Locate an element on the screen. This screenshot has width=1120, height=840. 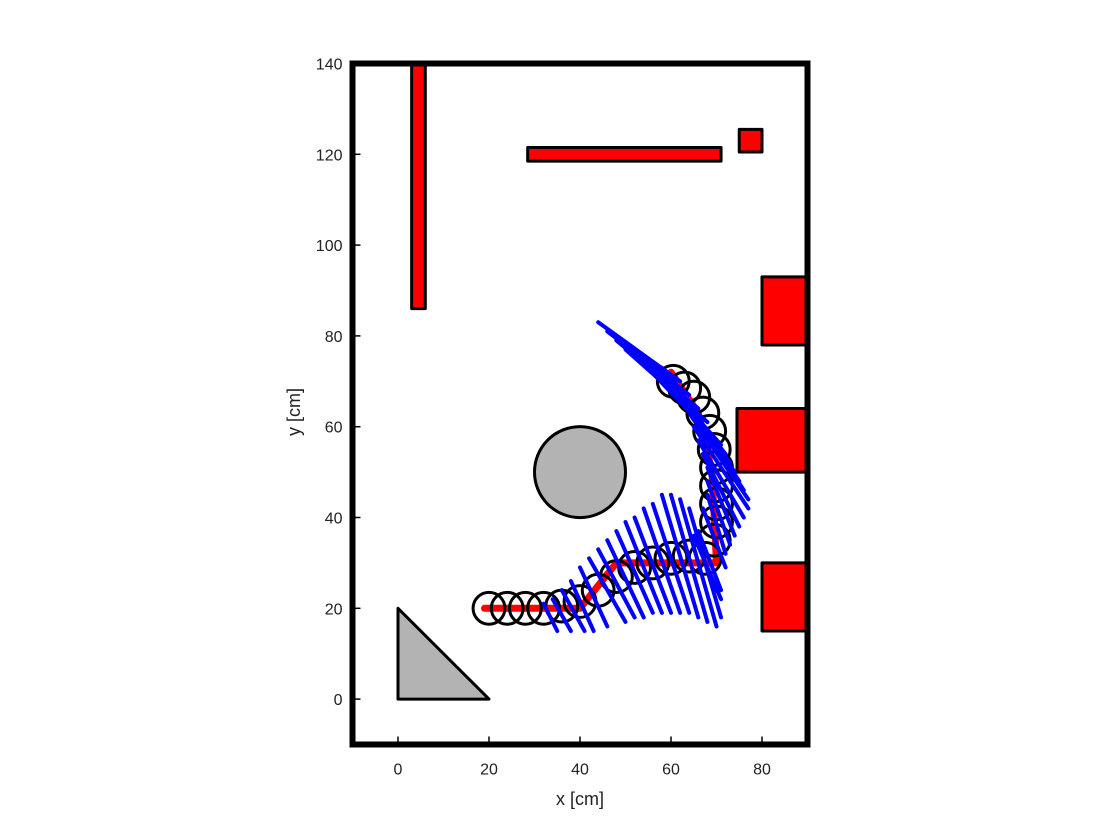
y-tick-label: 20 is located at coordinates (334, 609).